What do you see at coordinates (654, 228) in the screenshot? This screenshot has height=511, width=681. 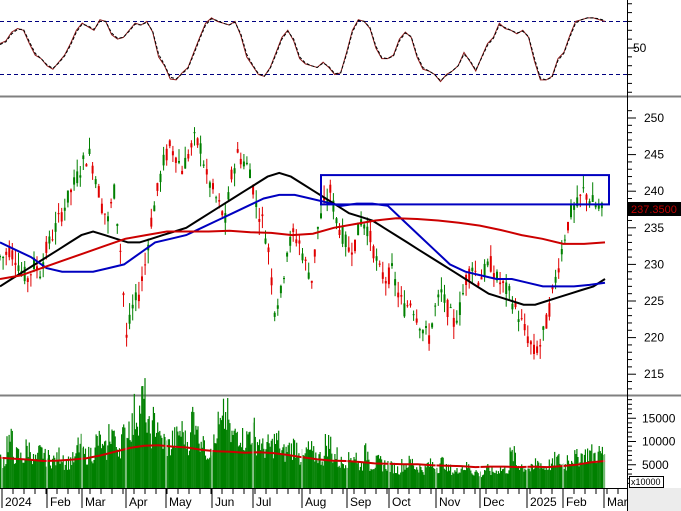 I see `price-tick-label: 235` at bounding box center [654, 228].